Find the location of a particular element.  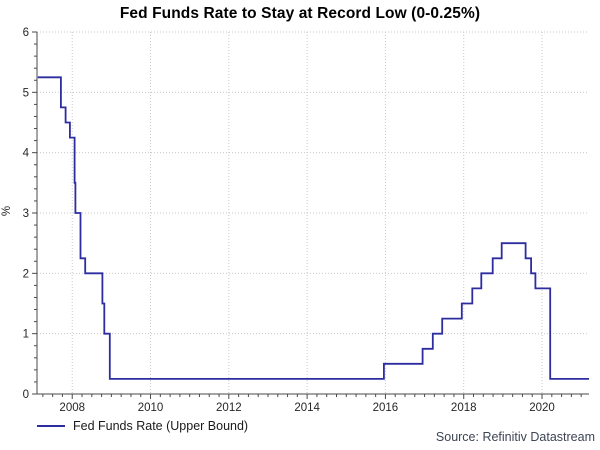

legend: Fed Funds Rate (Upper Bound) is located at coordinates (142, 426).